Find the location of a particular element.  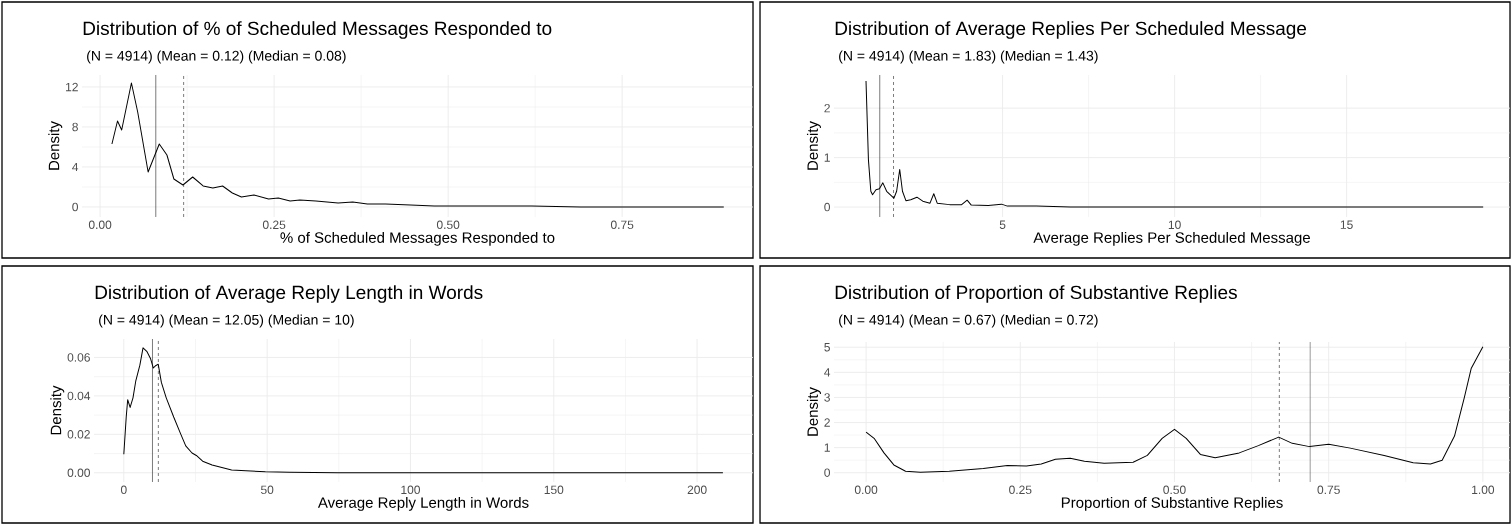

y-tick-label: 0.02 is located at coordinates (78, 434).